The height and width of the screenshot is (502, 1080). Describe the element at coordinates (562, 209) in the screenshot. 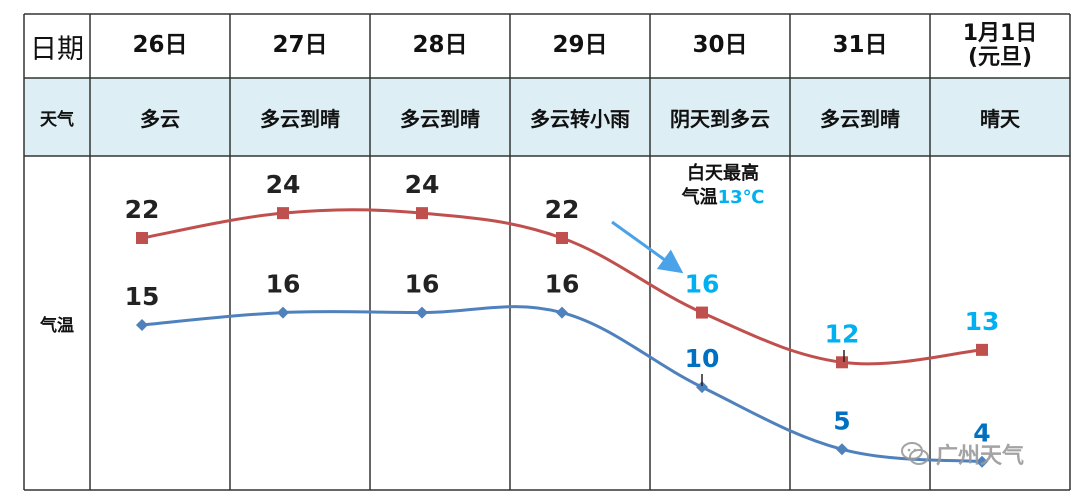

I see `high-label-3: 22` at that location.